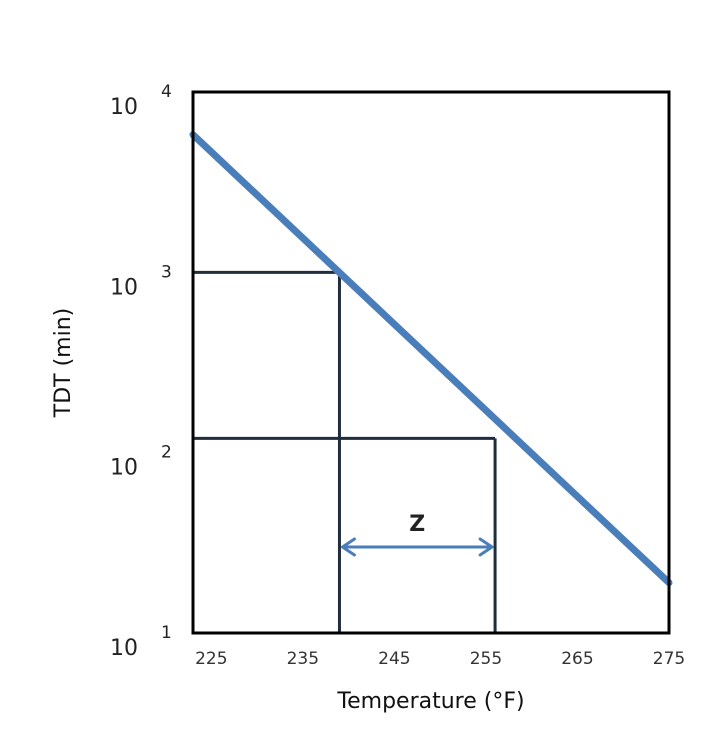 The width and height of the screenshot is (716, 754). What do you see at coordinates (577, 659) in the screenshot?
I see `x-tick-label: 265` at bounding box center [577, 659].